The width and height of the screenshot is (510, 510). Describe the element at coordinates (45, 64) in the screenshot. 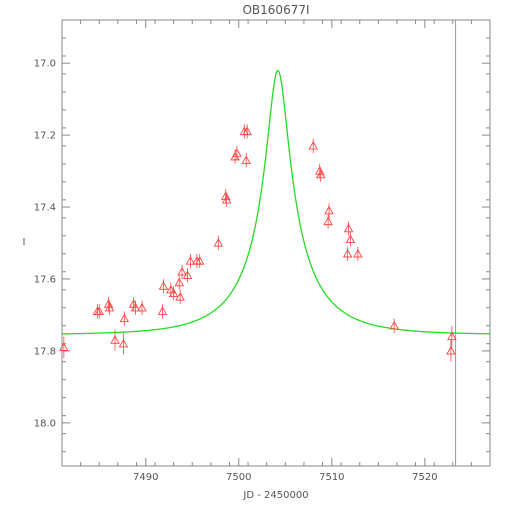

I see `y-tick-label: 17.0` at that location.